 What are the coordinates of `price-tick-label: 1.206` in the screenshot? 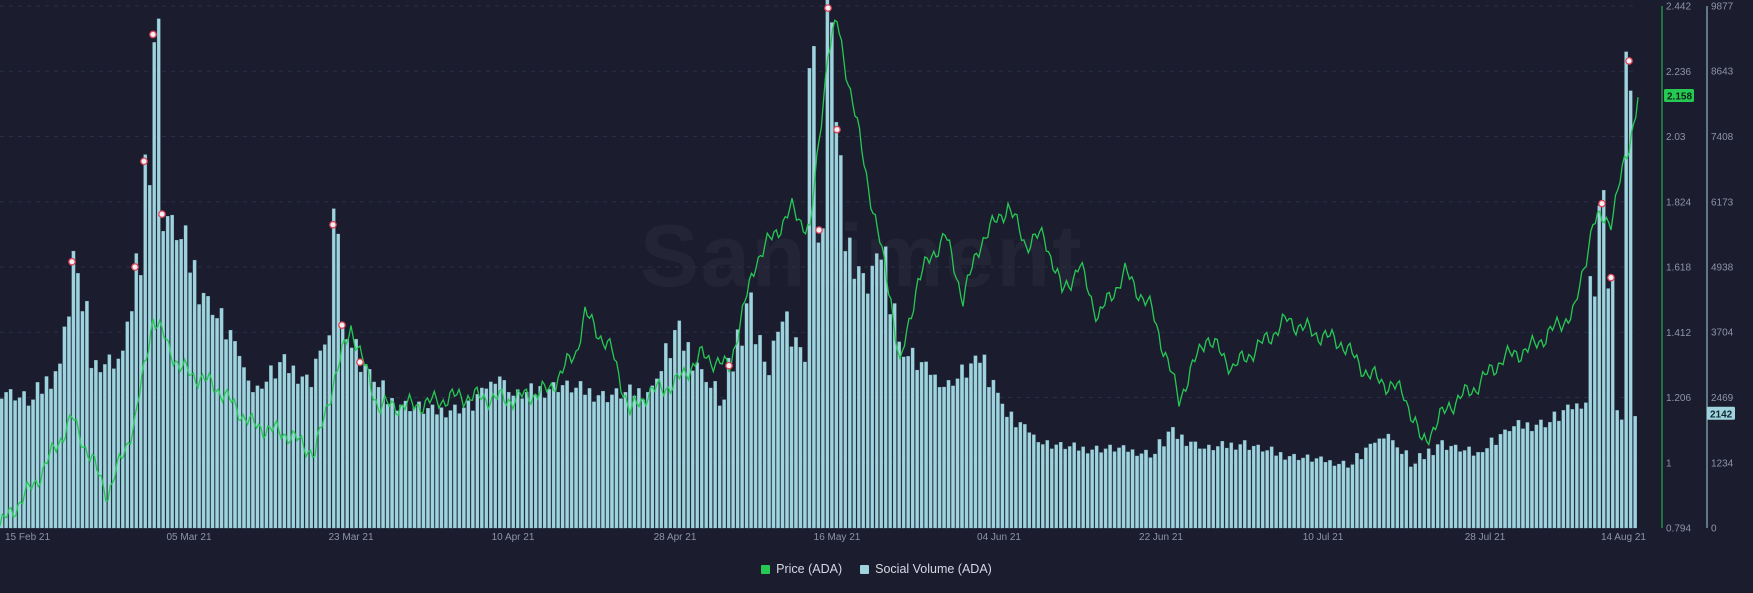 It's located at (1678, 398).